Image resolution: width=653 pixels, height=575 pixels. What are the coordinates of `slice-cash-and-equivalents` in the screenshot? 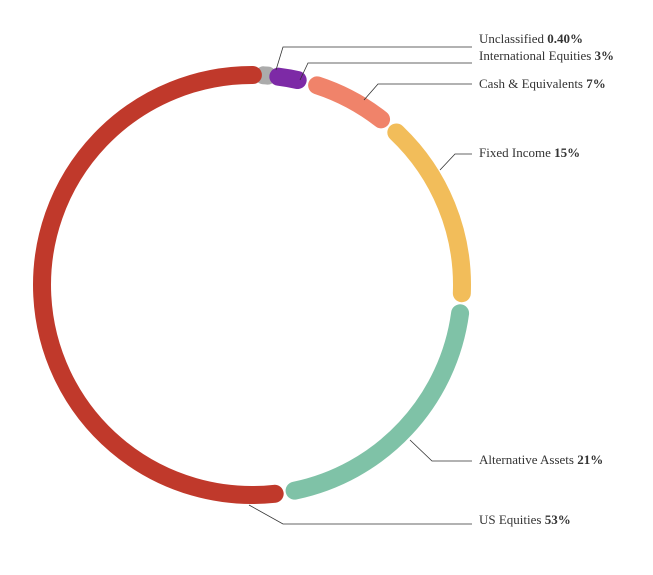 It's located at (349, 102).